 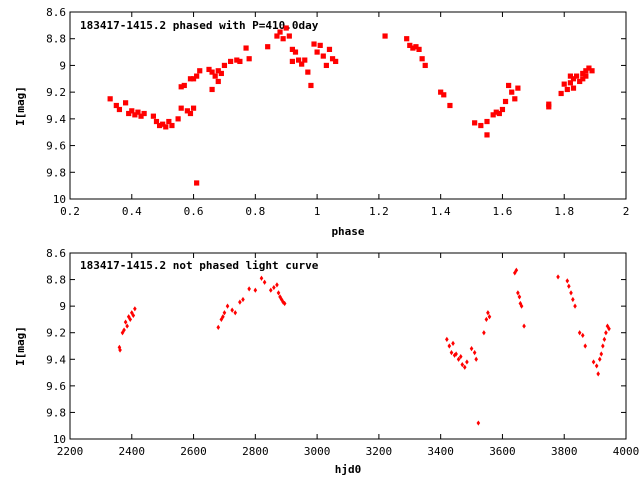 I want to click on phased-x-tick-label: 2, so click(x=626, y=211).